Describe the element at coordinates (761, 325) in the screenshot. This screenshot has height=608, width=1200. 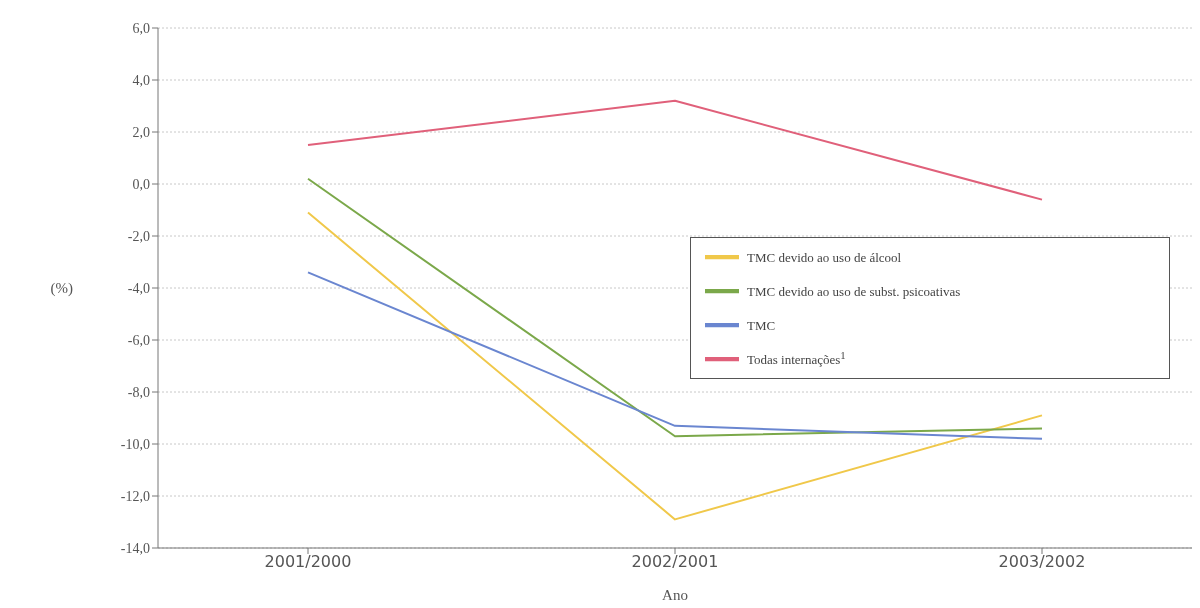
I see `legend-label: TMC` at that location.